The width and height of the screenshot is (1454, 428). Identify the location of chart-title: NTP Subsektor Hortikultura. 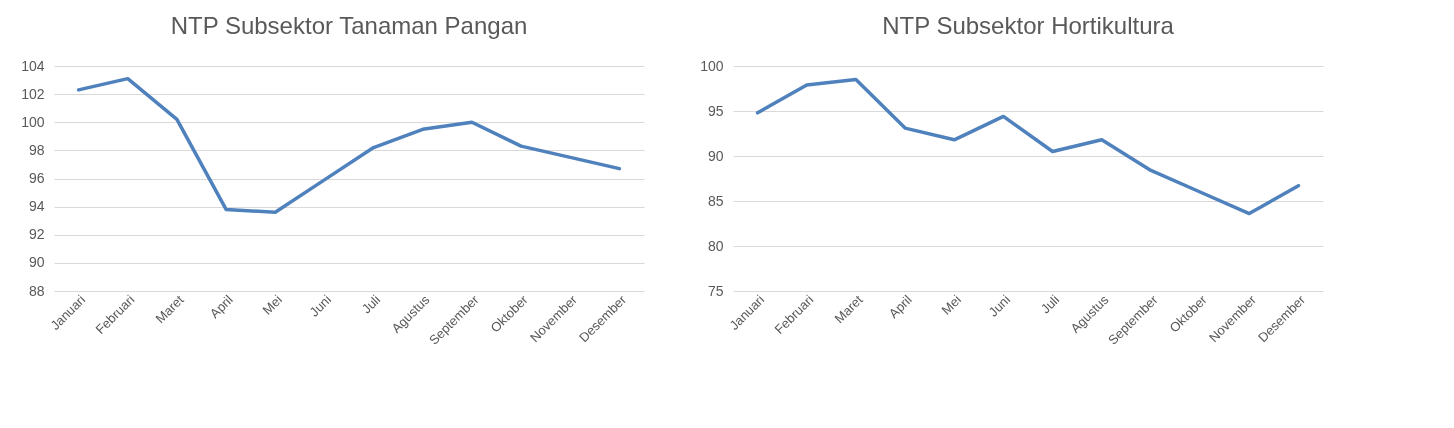
(1028, 25).